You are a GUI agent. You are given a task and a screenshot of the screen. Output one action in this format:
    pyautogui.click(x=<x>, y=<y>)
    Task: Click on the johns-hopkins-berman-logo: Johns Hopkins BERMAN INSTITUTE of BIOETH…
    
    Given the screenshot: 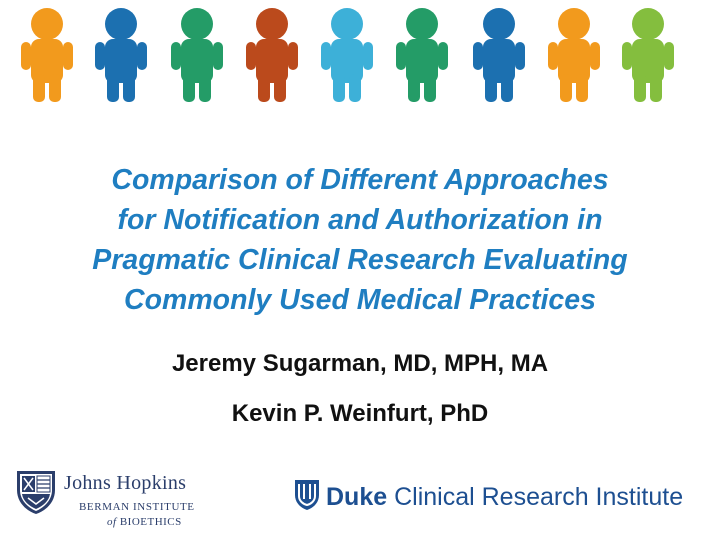 What is the action you would take?
    pyautogui.click(x=129, y=499)
    